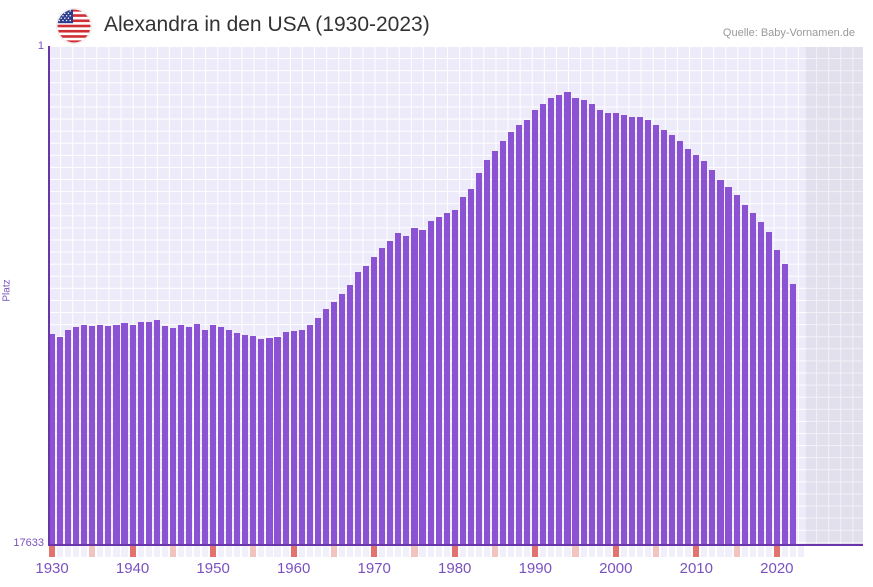 The height and width of the screenshot is (587, 873). I want to click on bar-2001, so click(623, 330).